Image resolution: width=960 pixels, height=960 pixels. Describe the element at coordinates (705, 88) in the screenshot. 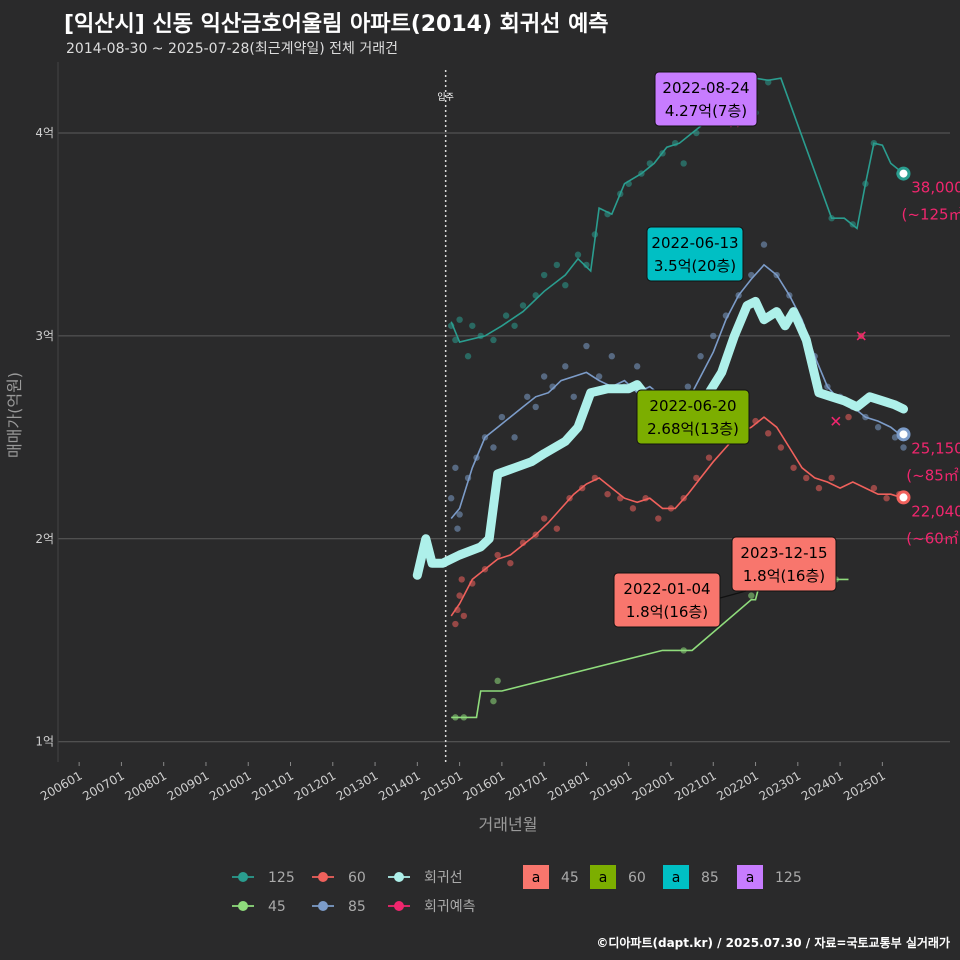

I see `annotation-date: 2022-08-24` at that location.